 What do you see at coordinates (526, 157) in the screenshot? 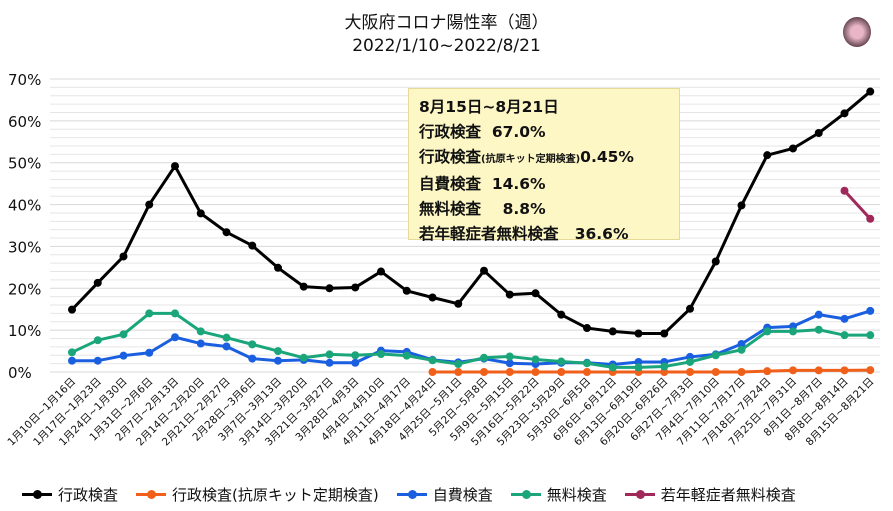
I see `annotation-line: 行政検査(抗原キット定期検査)0.45%` at bounding box center [526, 157].